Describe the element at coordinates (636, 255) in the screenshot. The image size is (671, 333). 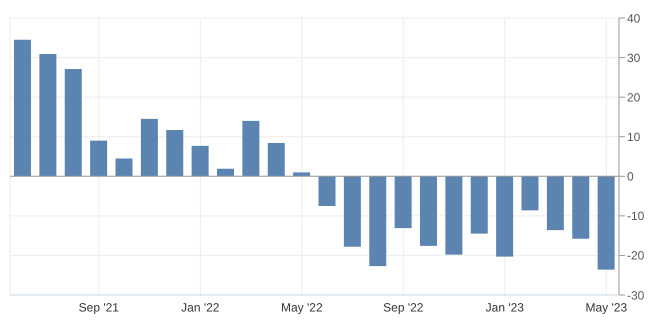
I see `y-tick-label: -20` at that location.